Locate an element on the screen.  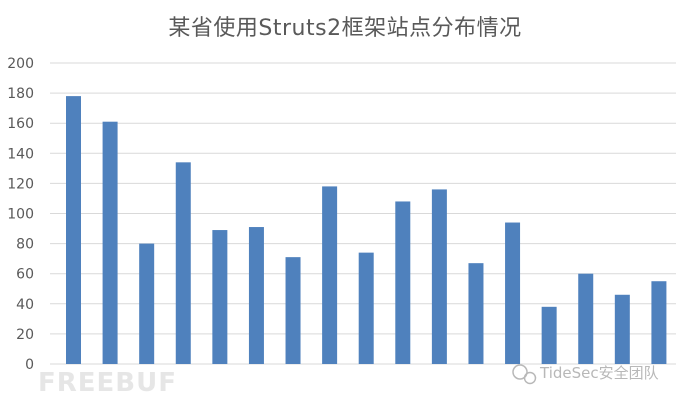
chart-title: 某省使用Struts2框架站点分布情况 is located at coordinates (345, 28).